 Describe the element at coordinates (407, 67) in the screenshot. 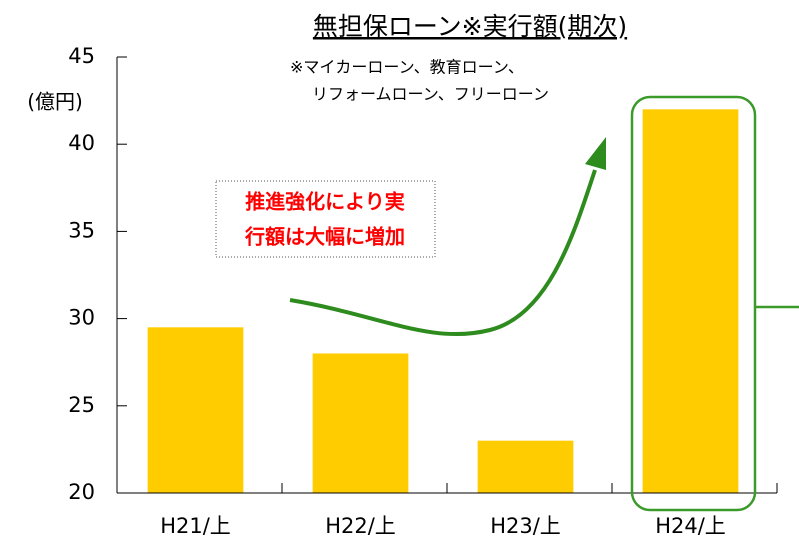

I see `subtitle: ※マイカーローン、教育ローン、` at that location.